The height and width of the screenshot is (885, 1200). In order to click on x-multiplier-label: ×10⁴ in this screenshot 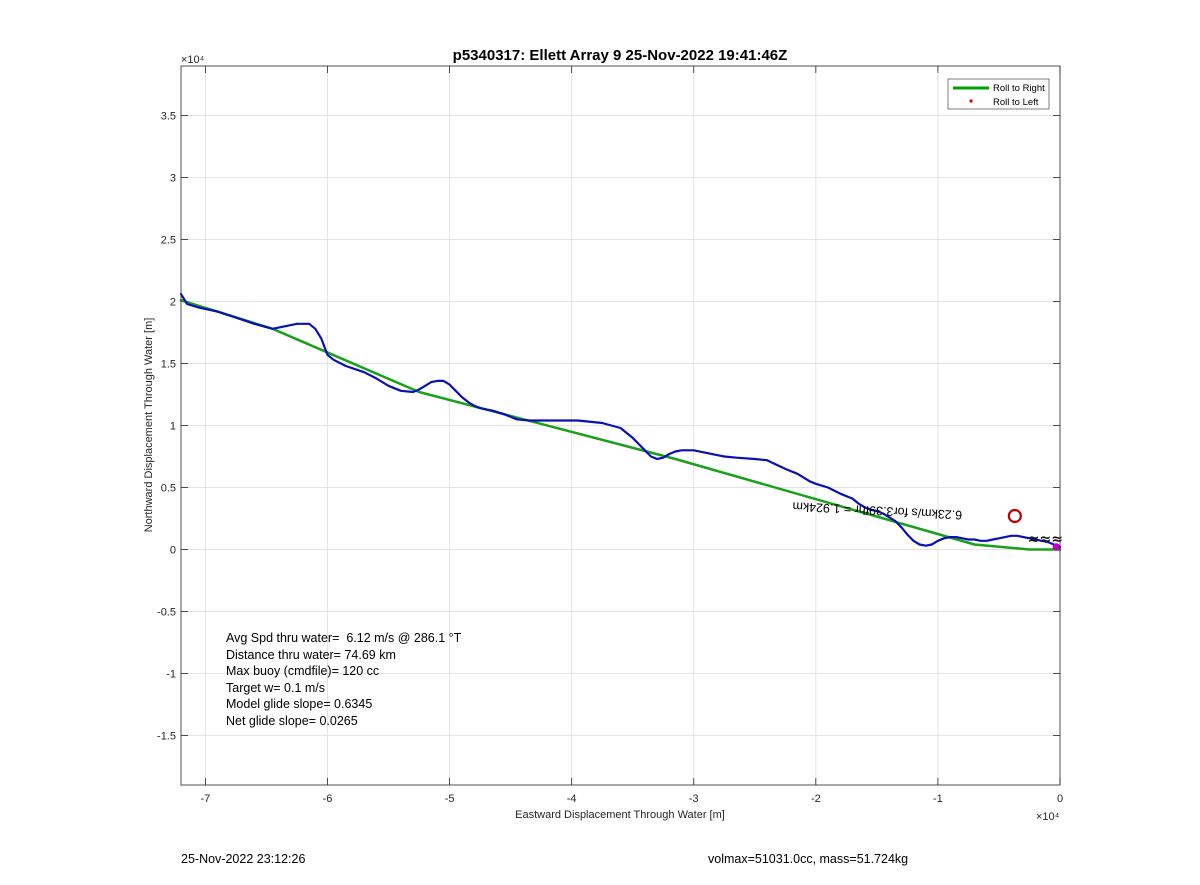, I will do `click(1048, 817)`.